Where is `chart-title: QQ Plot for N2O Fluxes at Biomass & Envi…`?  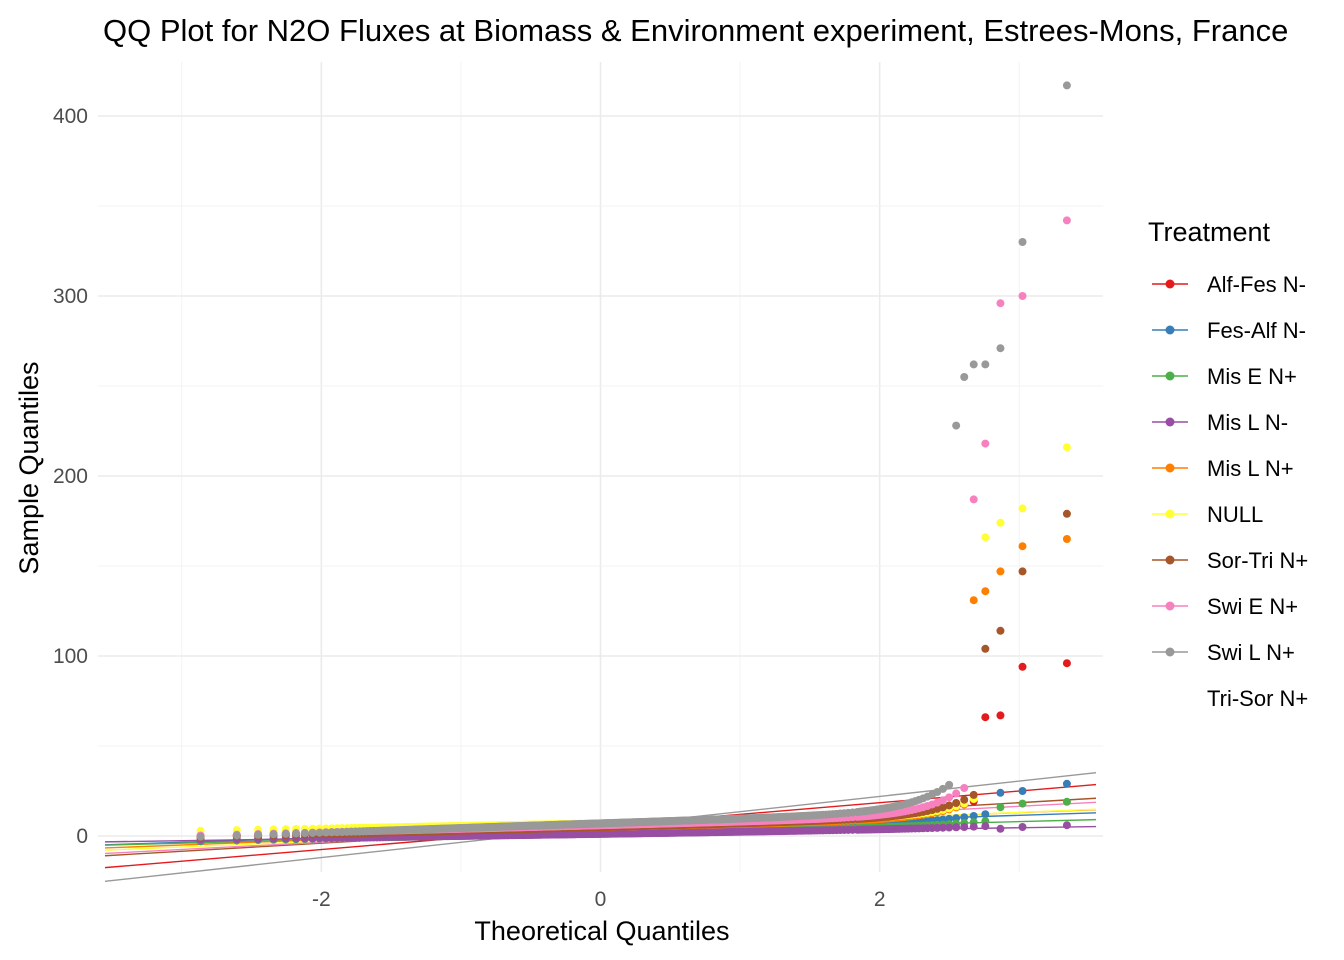 chart-title: QQ Plot for N2O Fluxes at Biomass & Envi… is located at coordinates (695, 30).